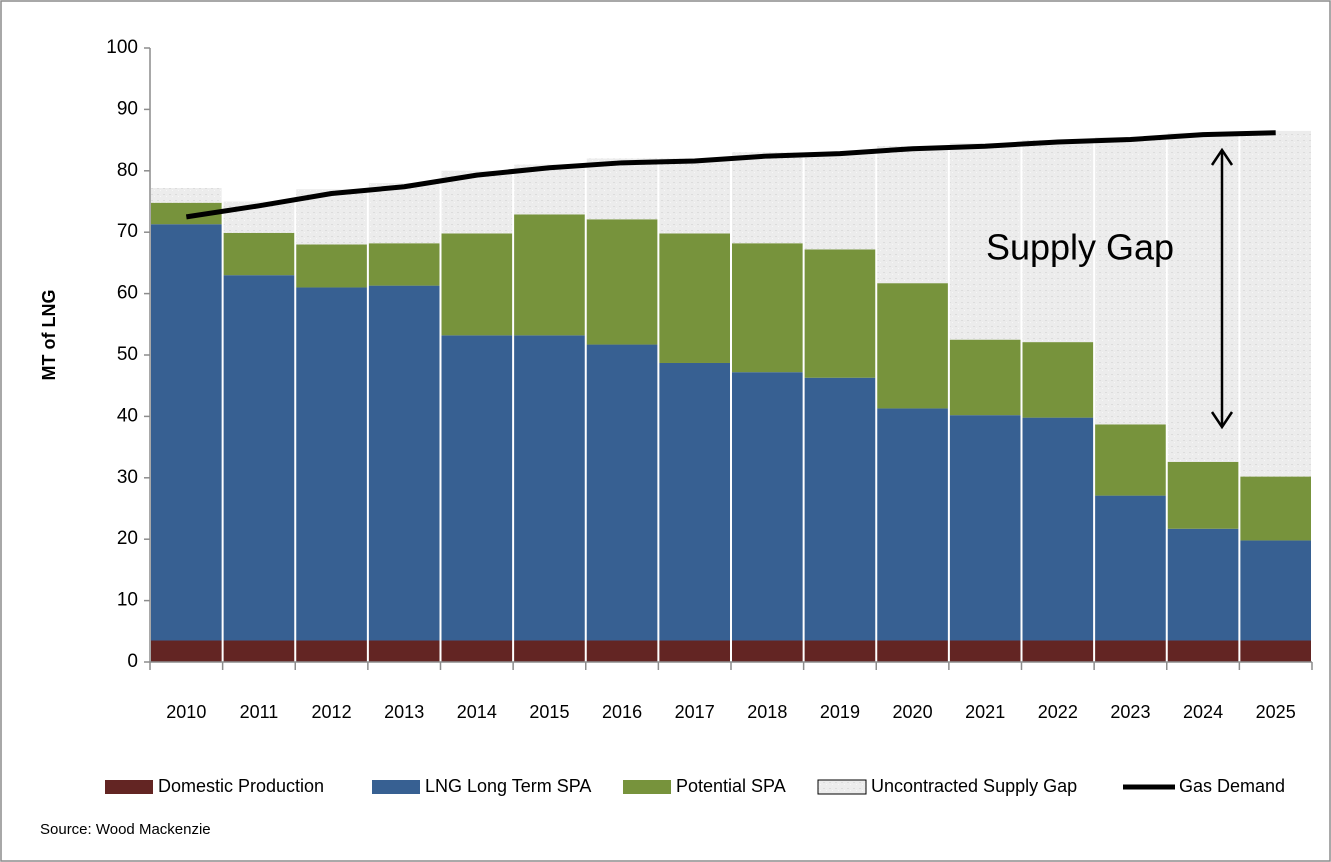  What do you see at coordinates (1232, 786) in the screenshot?
I see `legend-label: Gas Demand` at bounding box center [1232, 786].